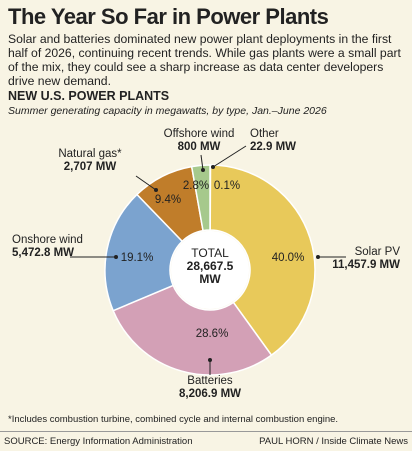  Describe the element at coordinates (366, 265) in the screenshot. I see `value-label: 11,457.9 MW` at that location.